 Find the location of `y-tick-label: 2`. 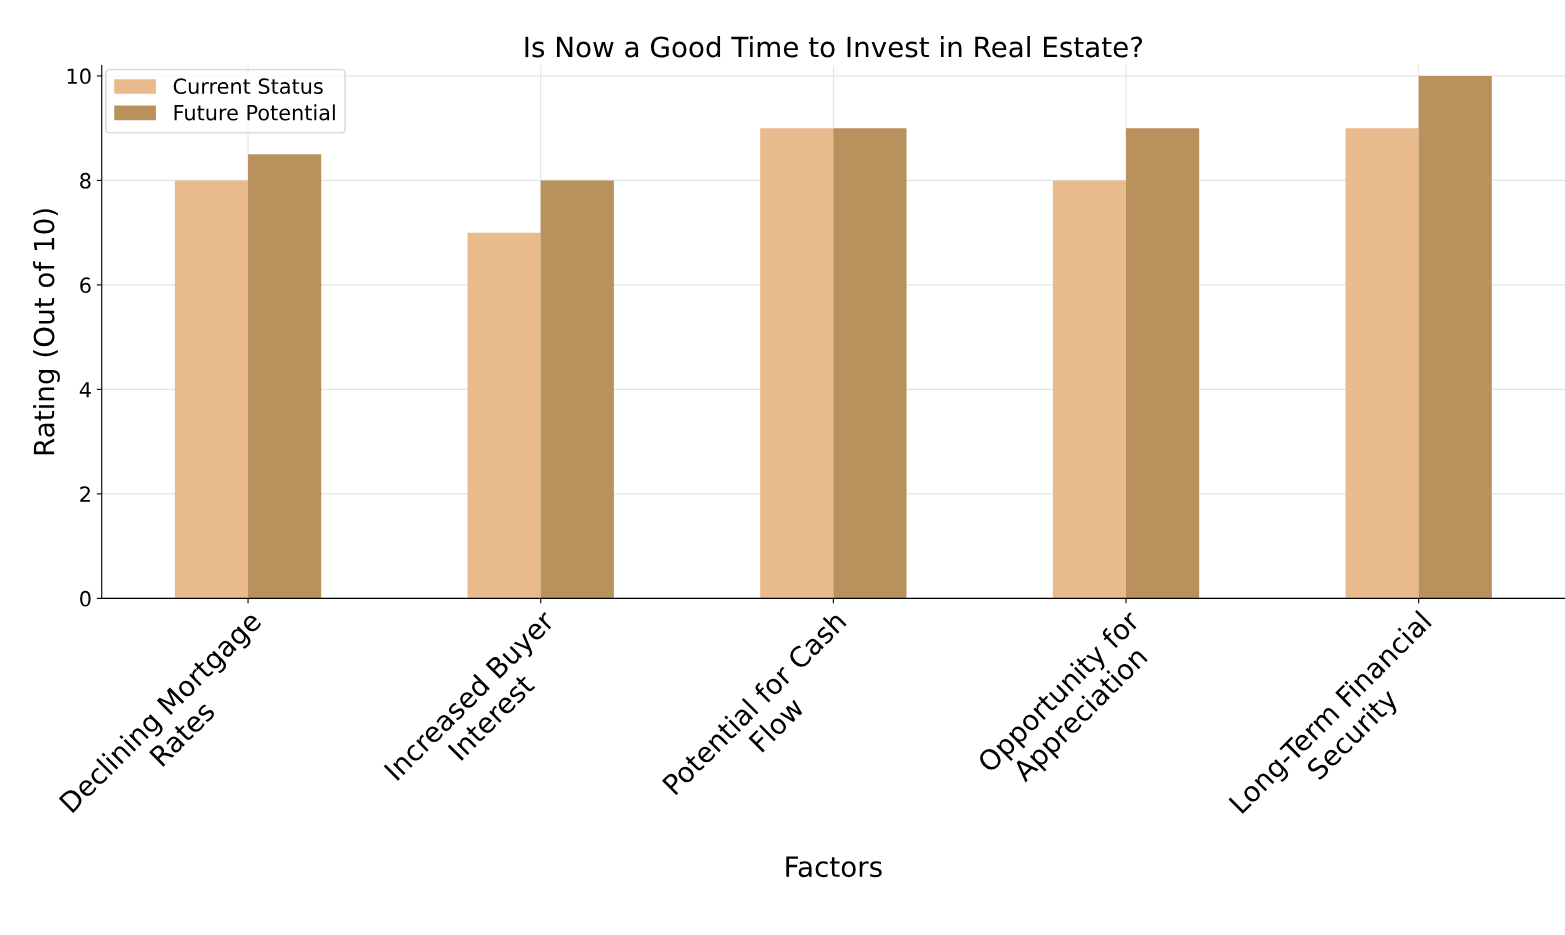

y-tick-label: 2 is located at coordinates (85, 494).